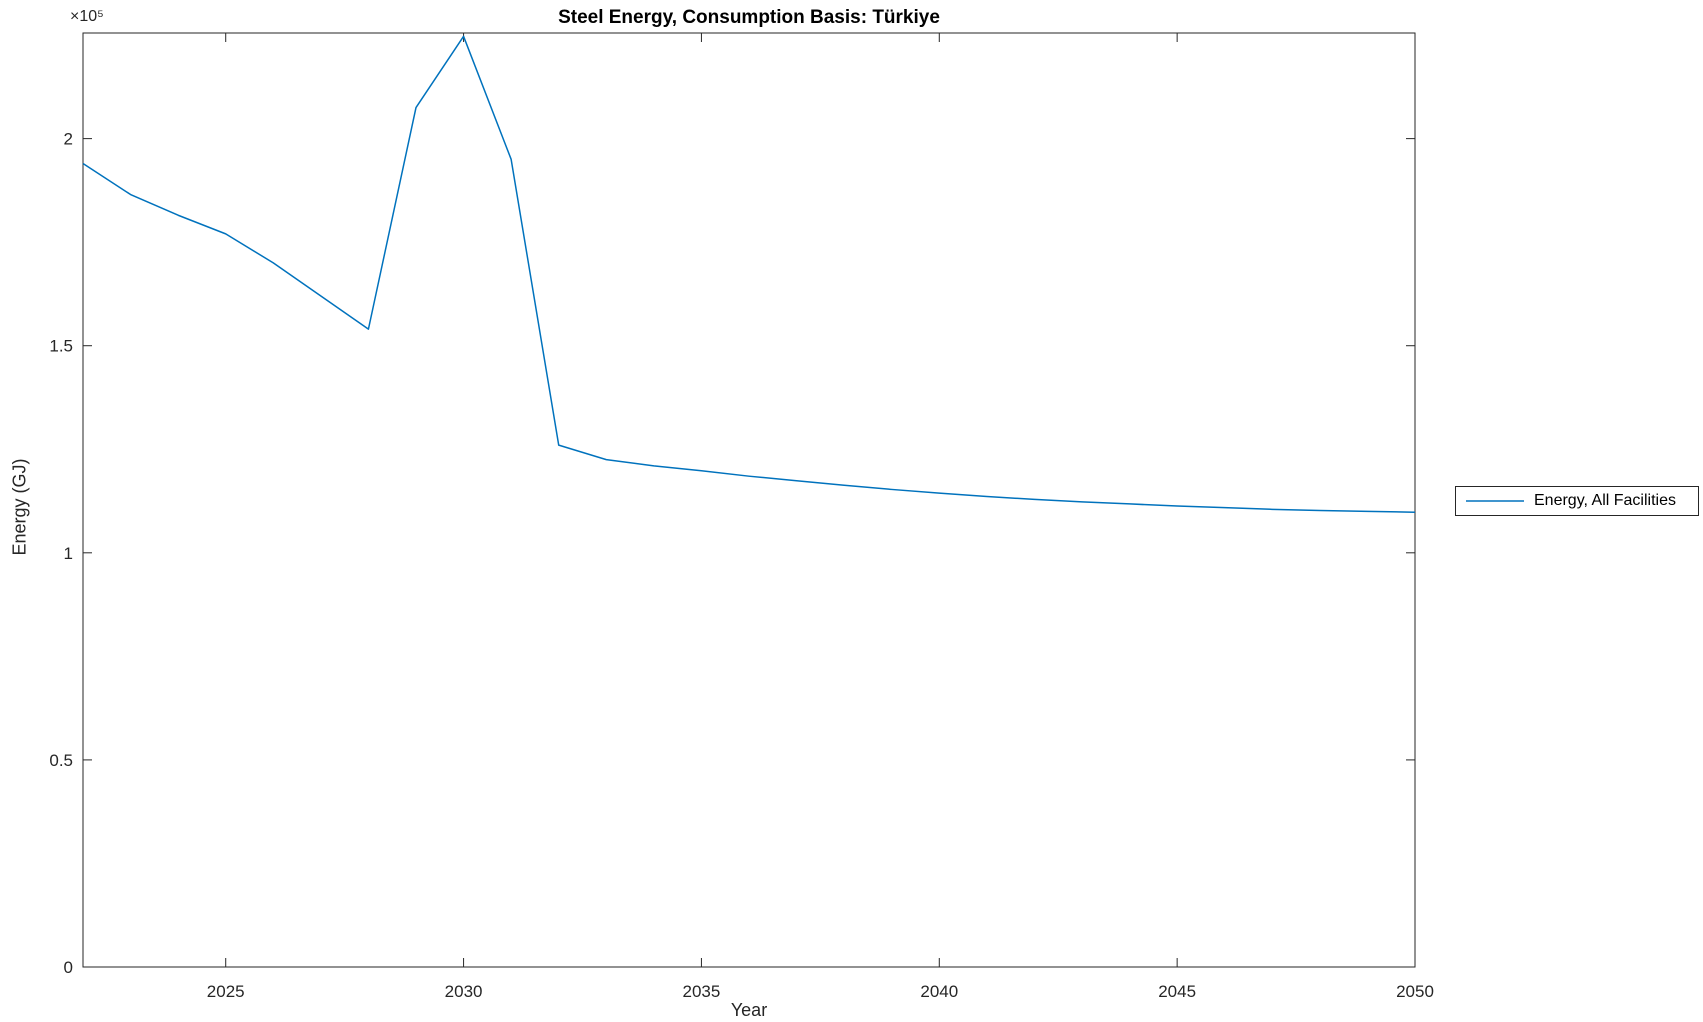  What do you see at coordinates (68, 967) in the screenshot?
I see `y-tick-label: 0` at bounding box center [68, 967].